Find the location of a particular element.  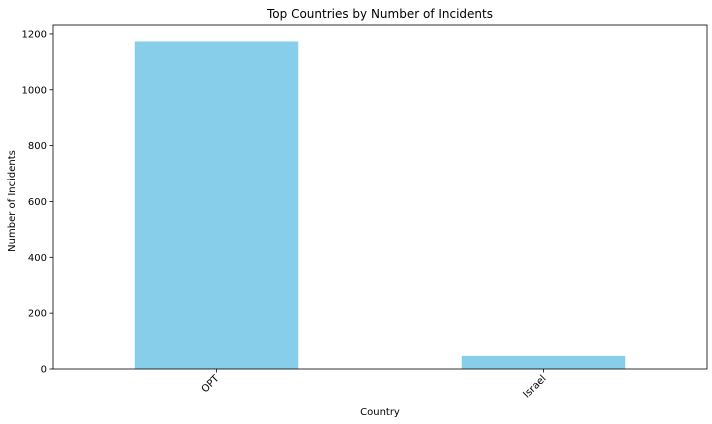

x-tick-label: OPT is located at coordinates (211, 384).